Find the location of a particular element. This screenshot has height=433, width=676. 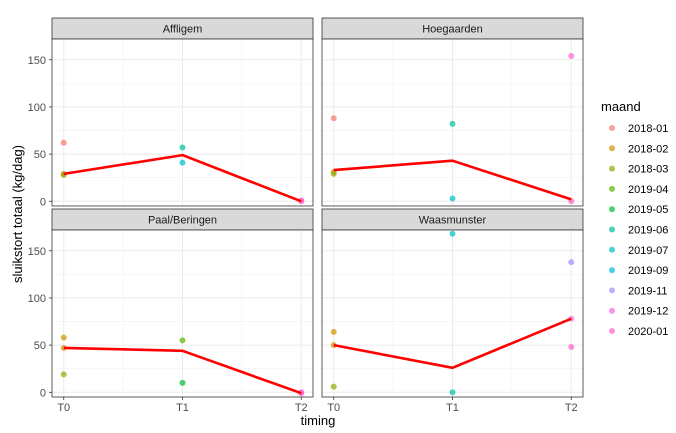

facet-strip-label: Waasmunster is located at coordinates (453, 221).